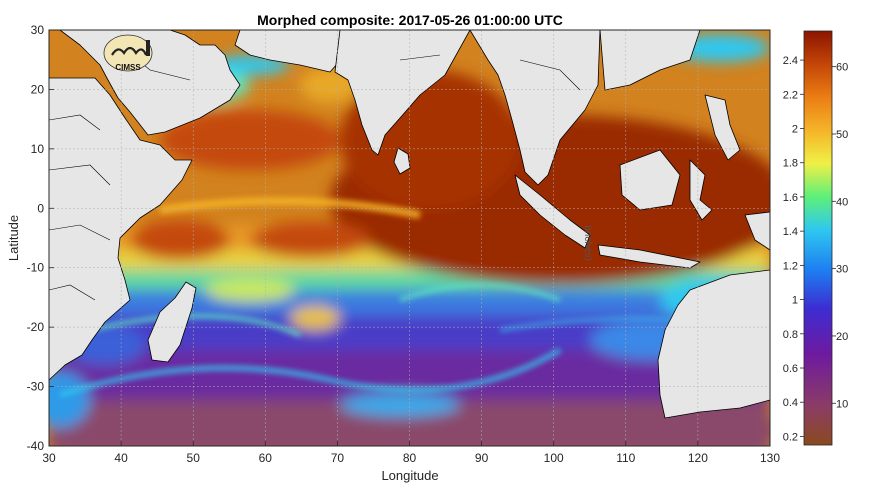 The width and height of the screenshot is (890, 495). I want to click on y-tick-label: -20, so click(36, 327).